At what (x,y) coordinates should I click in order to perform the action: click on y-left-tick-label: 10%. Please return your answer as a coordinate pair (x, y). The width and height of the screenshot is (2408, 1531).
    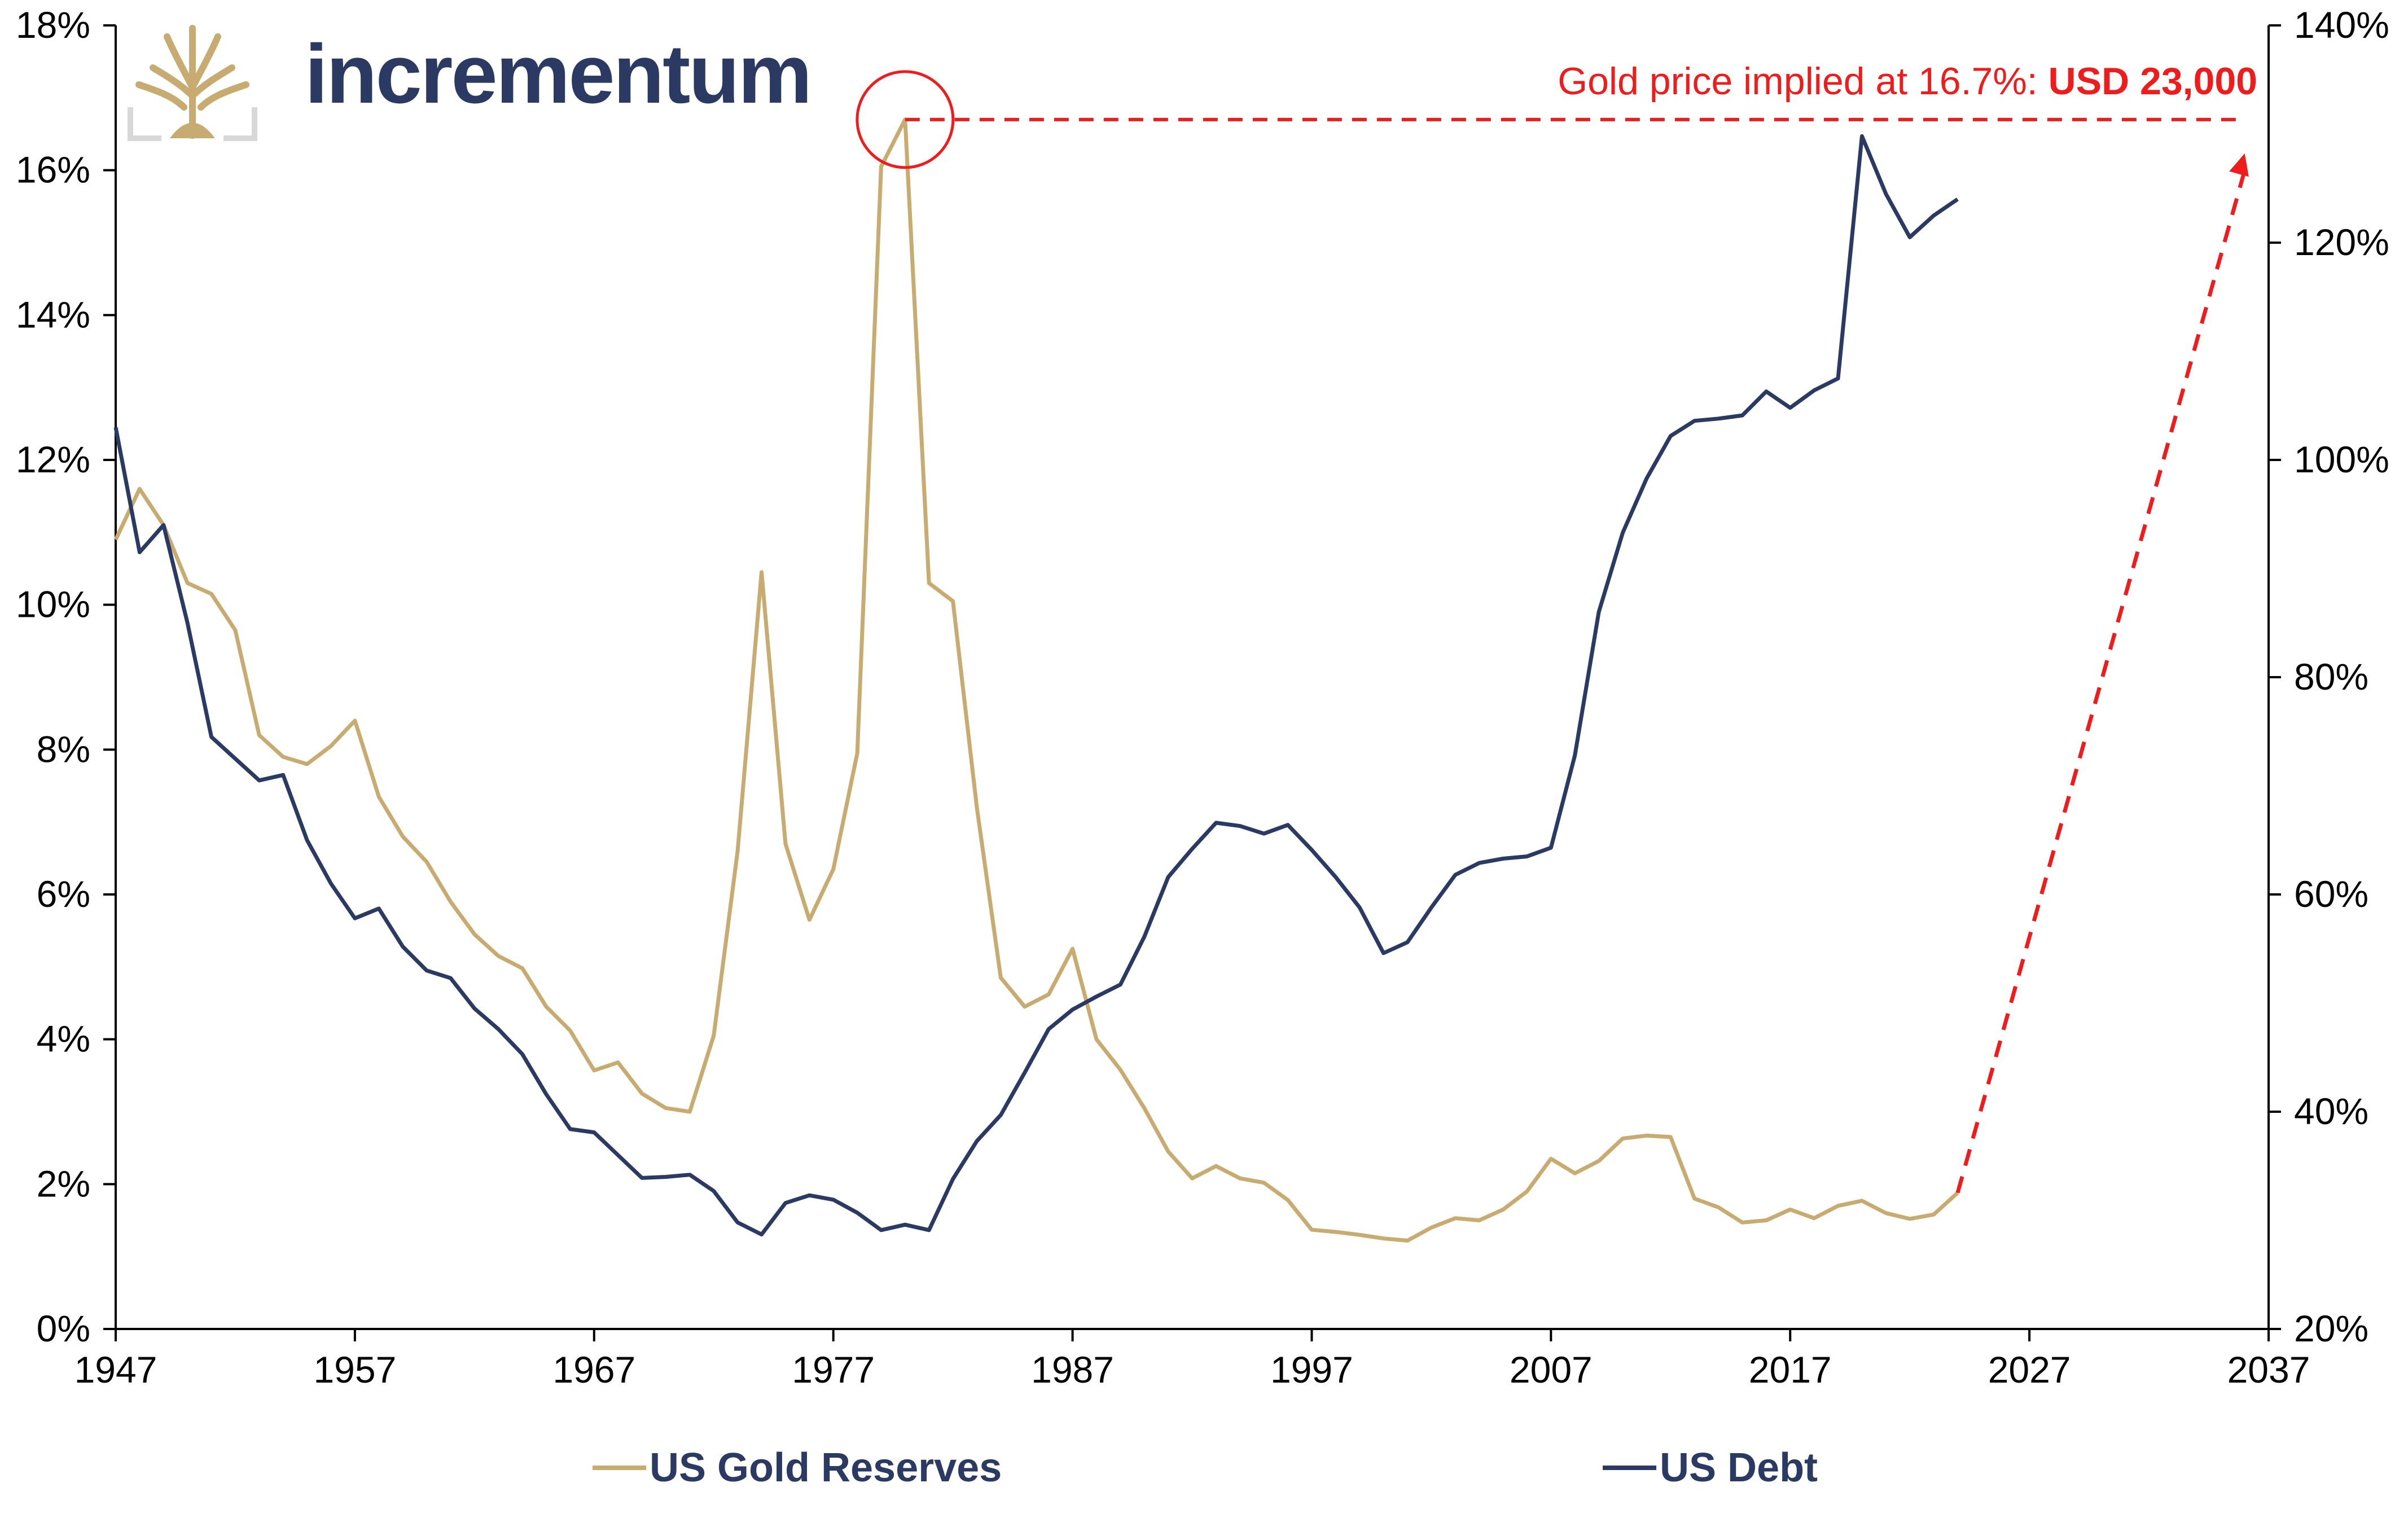
    Looking at the image, I should click on (53, 605).